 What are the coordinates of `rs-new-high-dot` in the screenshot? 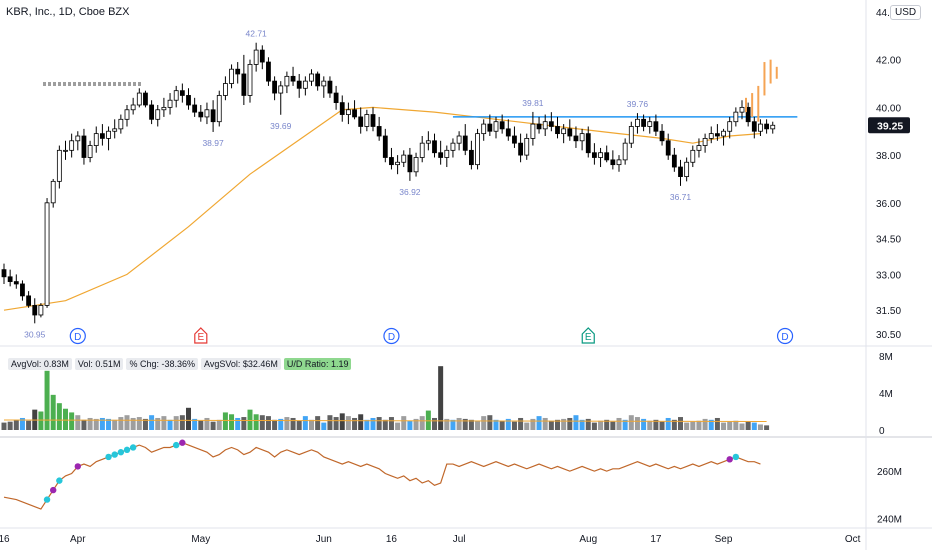 It's located at (127, 450).